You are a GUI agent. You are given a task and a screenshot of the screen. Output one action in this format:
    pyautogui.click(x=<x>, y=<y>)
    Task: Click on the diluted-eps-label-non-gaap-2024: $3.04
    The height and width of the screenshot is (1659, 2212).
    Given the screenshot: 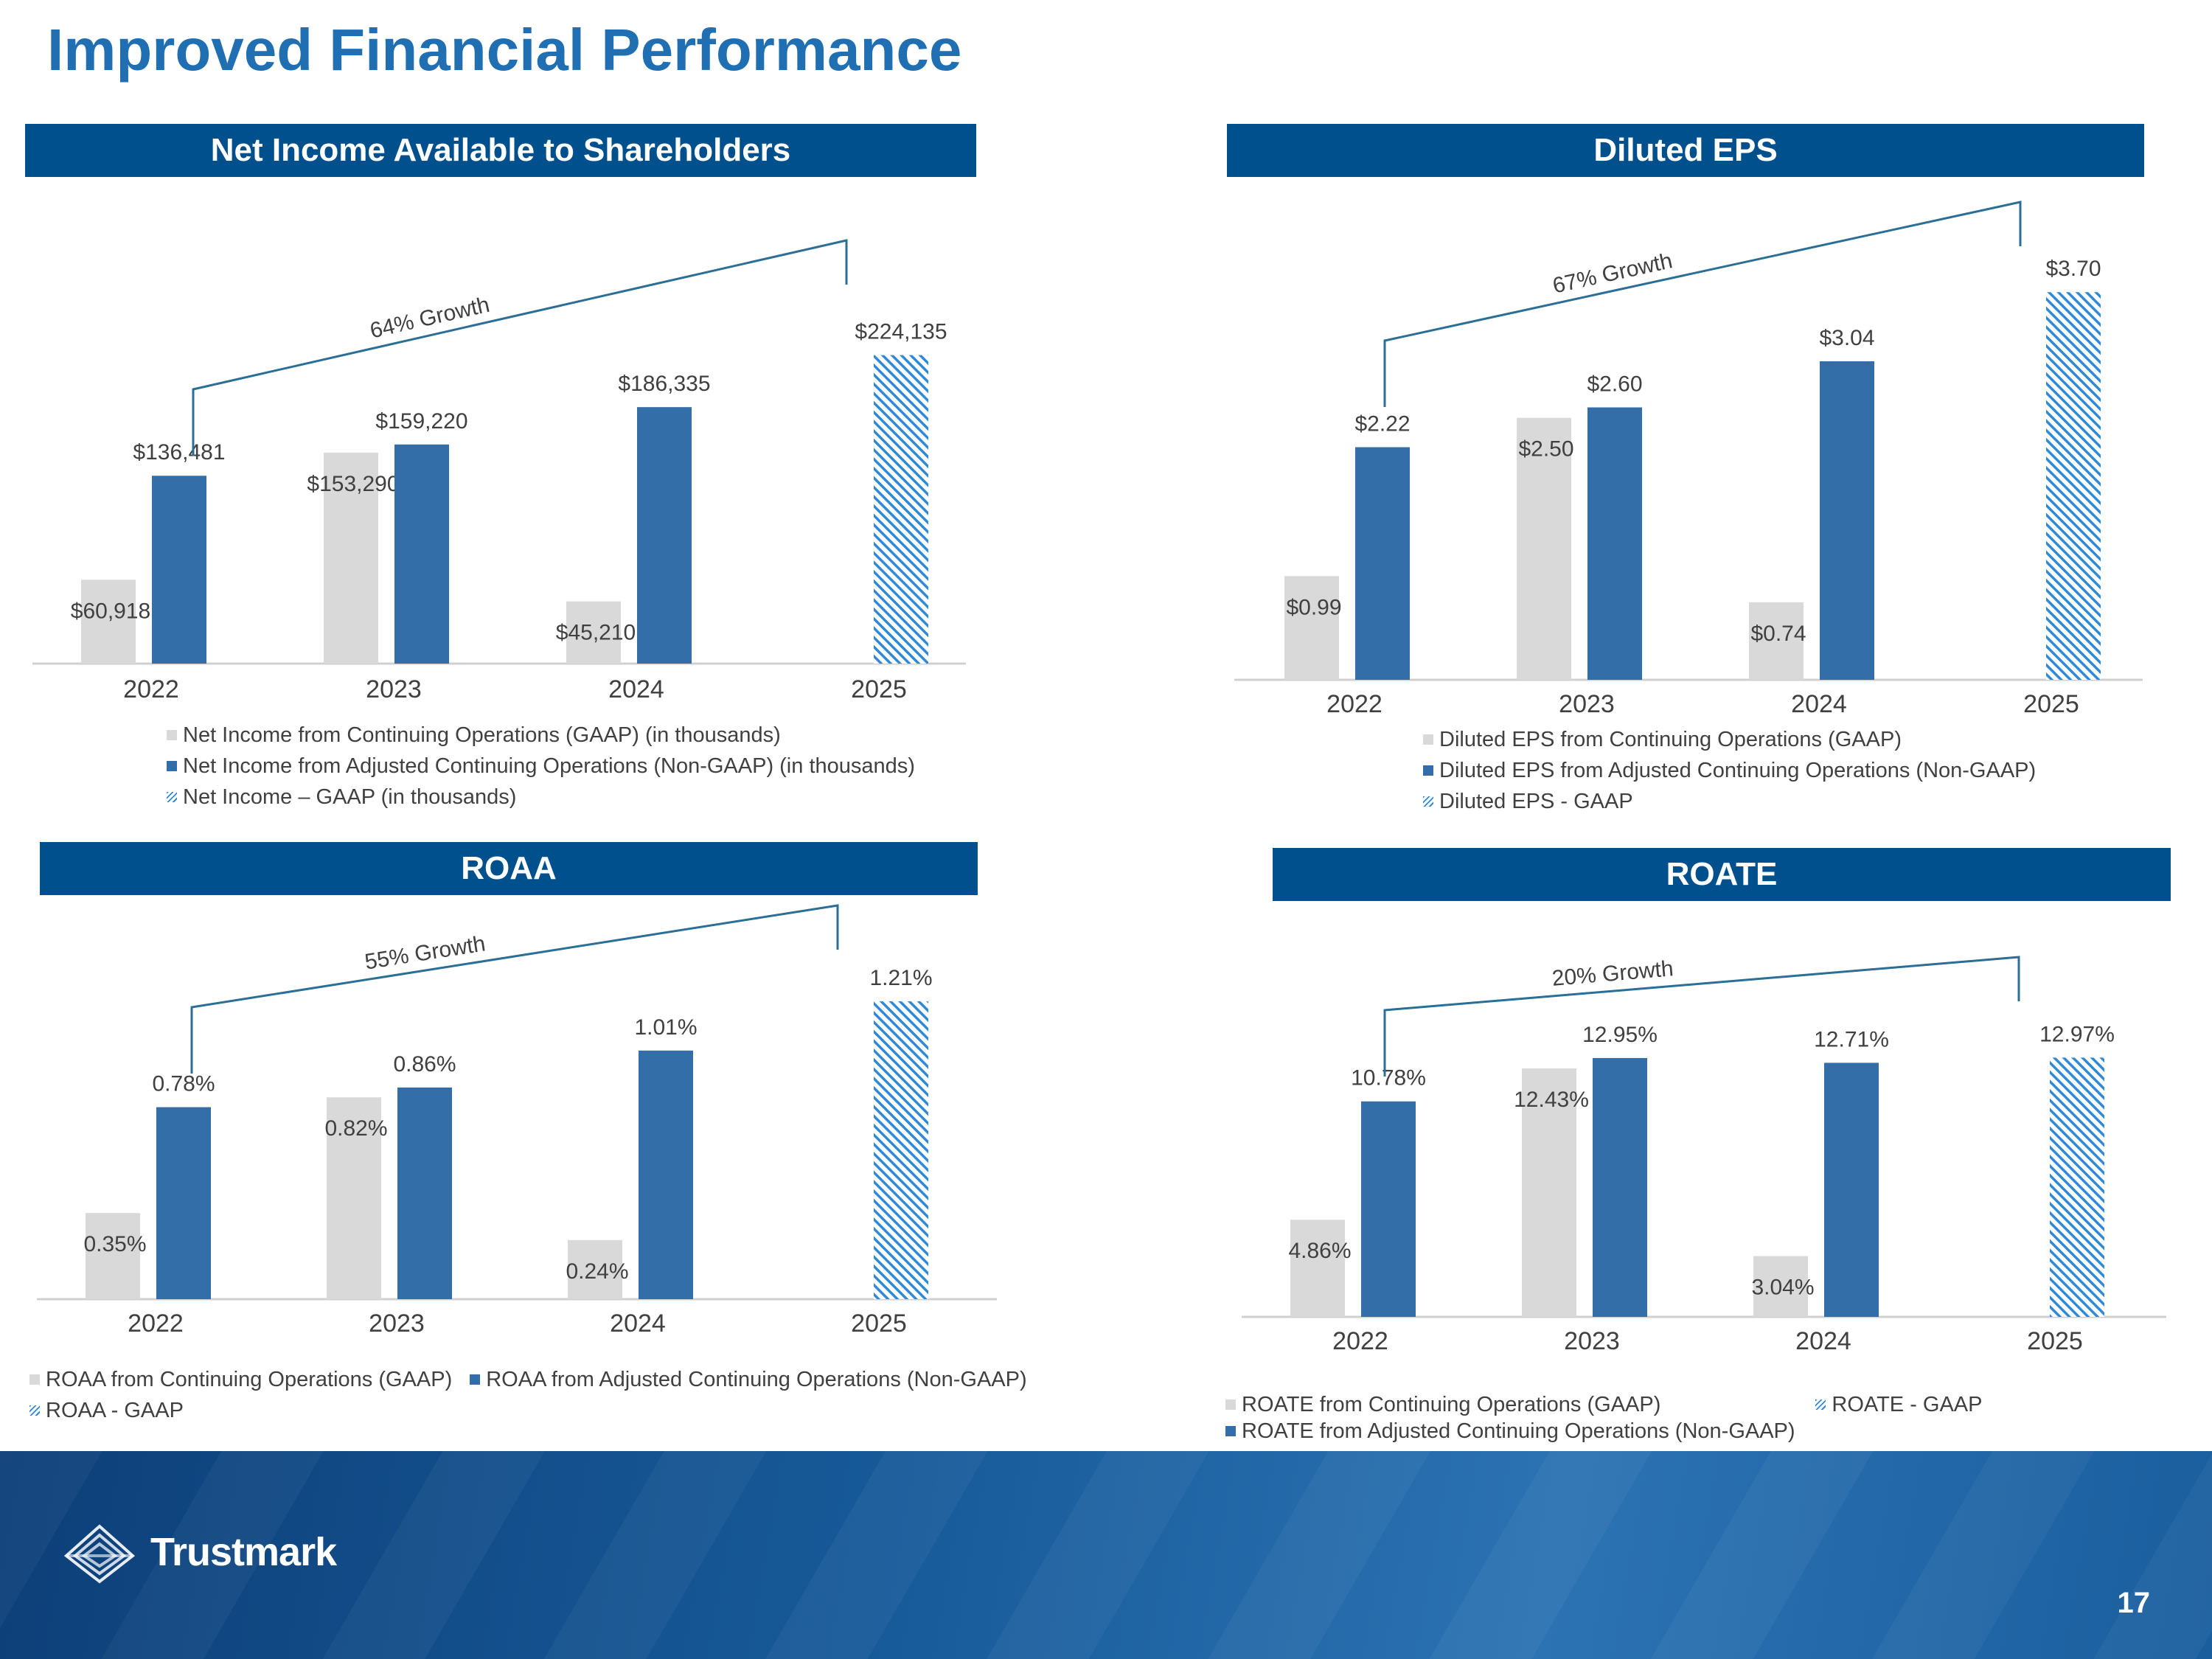 What is the action you would take?
    pyautogui.click(x=1846, y=338)
    